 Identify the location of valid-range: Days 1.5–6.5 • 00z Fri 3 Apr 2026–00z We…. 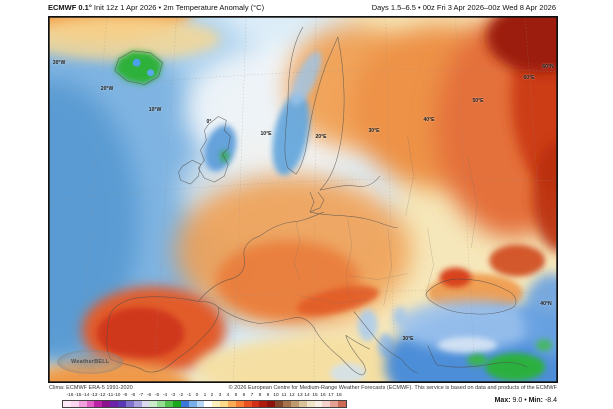
(463, 7).